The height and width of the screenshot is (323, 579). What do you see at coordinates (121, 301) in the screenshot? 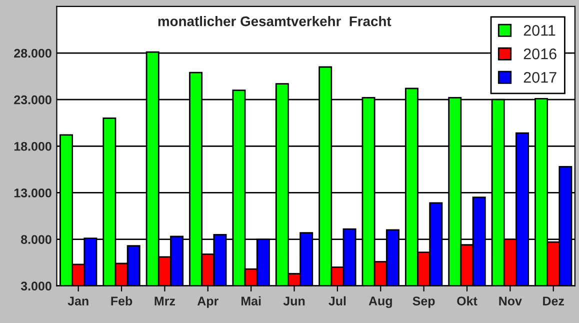
I see `x-tick-label: Feb` at bounding box center [121, 301].